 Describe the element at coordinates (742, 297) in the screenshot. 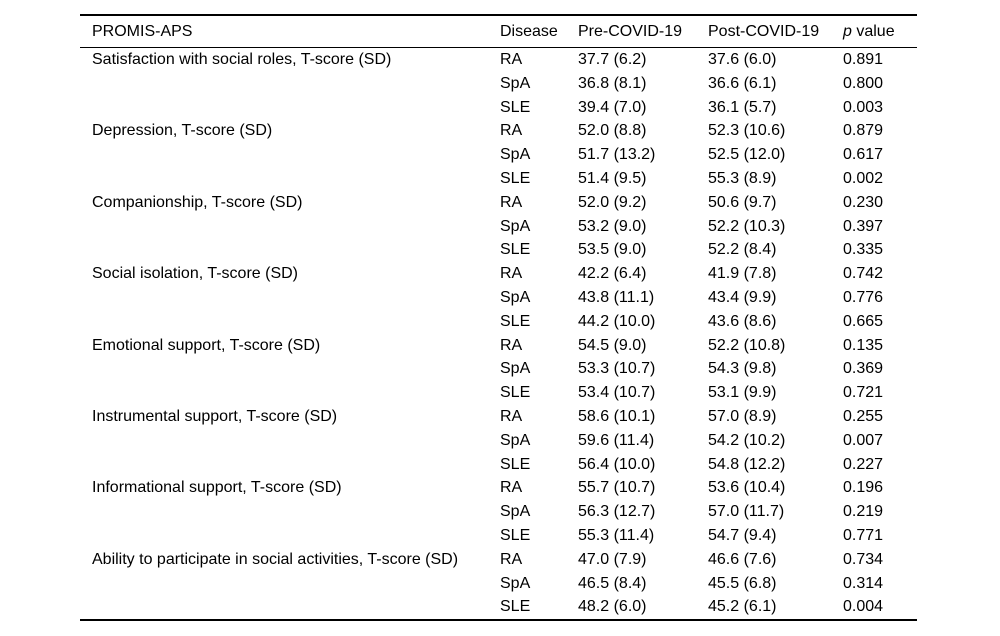

I see `post-covid-cell: 43.4 (9.9)` at that location.